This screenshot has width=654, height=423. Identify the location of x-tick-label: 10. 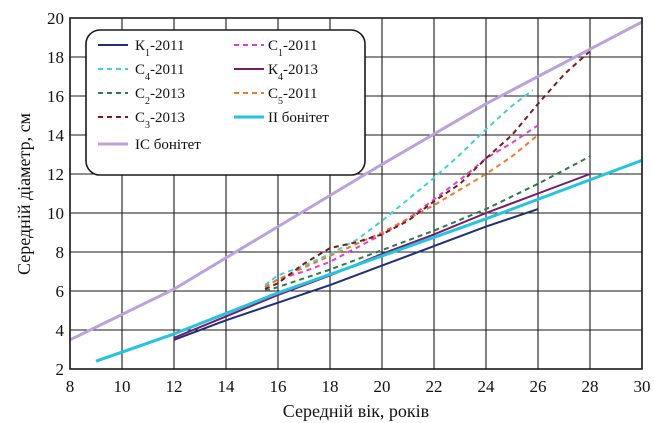
(122, 386).